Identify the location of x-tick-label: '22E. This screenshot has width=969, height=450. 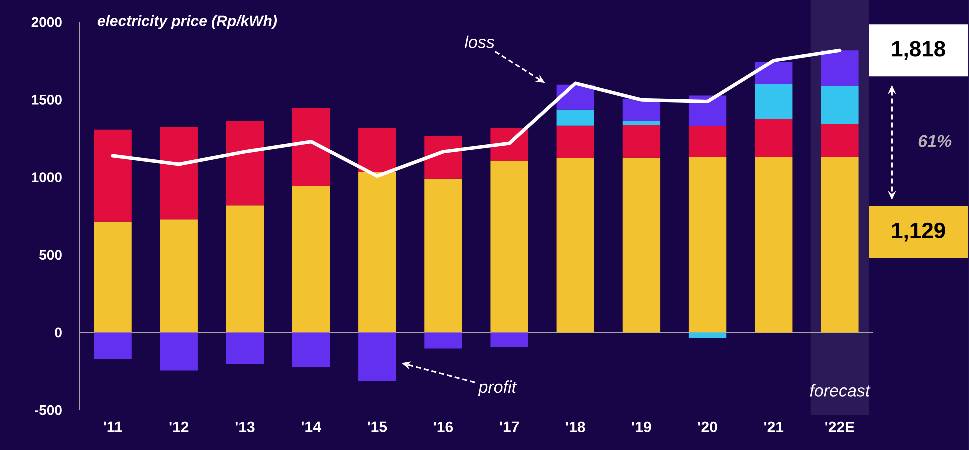
(840, 427).